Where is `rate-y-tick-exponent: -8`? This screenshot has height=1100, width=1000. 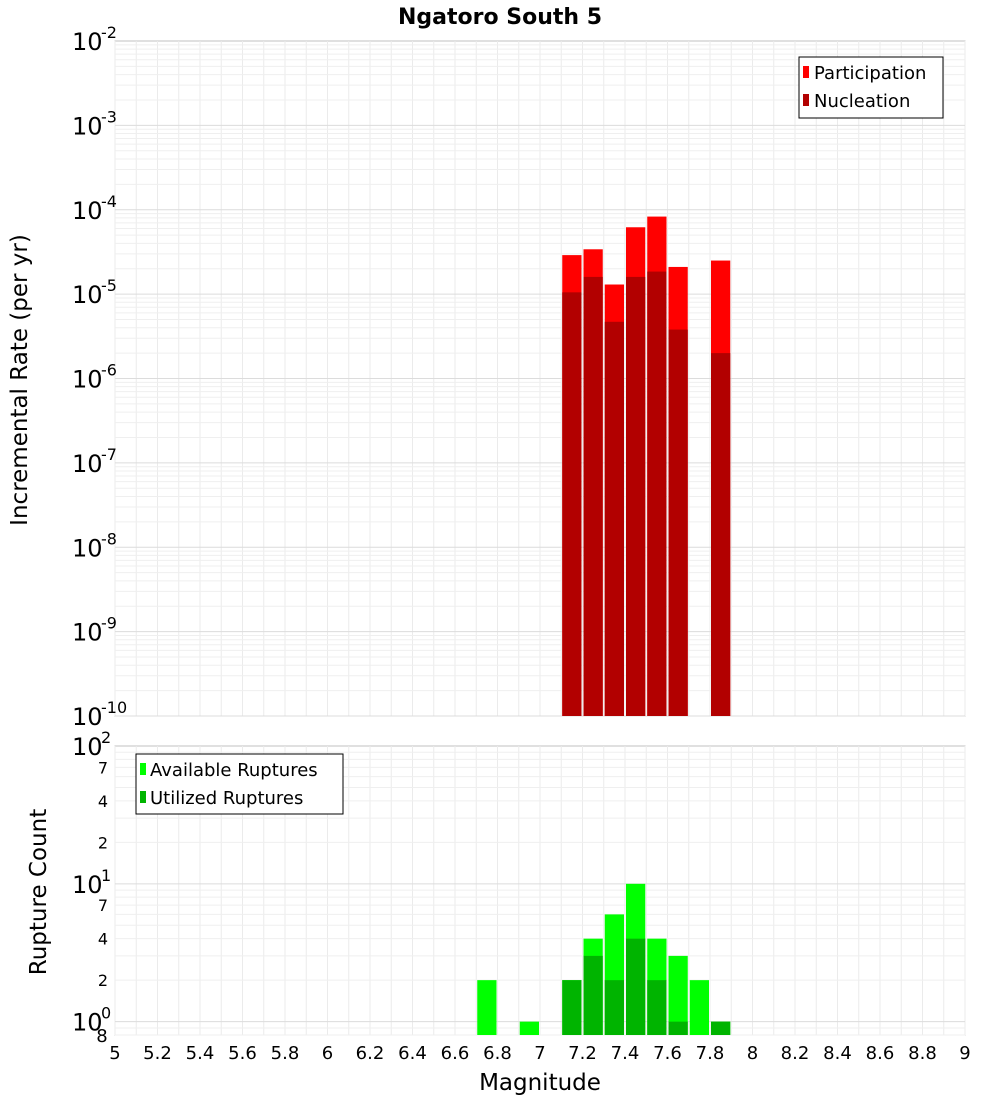
rate-y-tick-exponent: -8 is located at coordinates (109, 538).